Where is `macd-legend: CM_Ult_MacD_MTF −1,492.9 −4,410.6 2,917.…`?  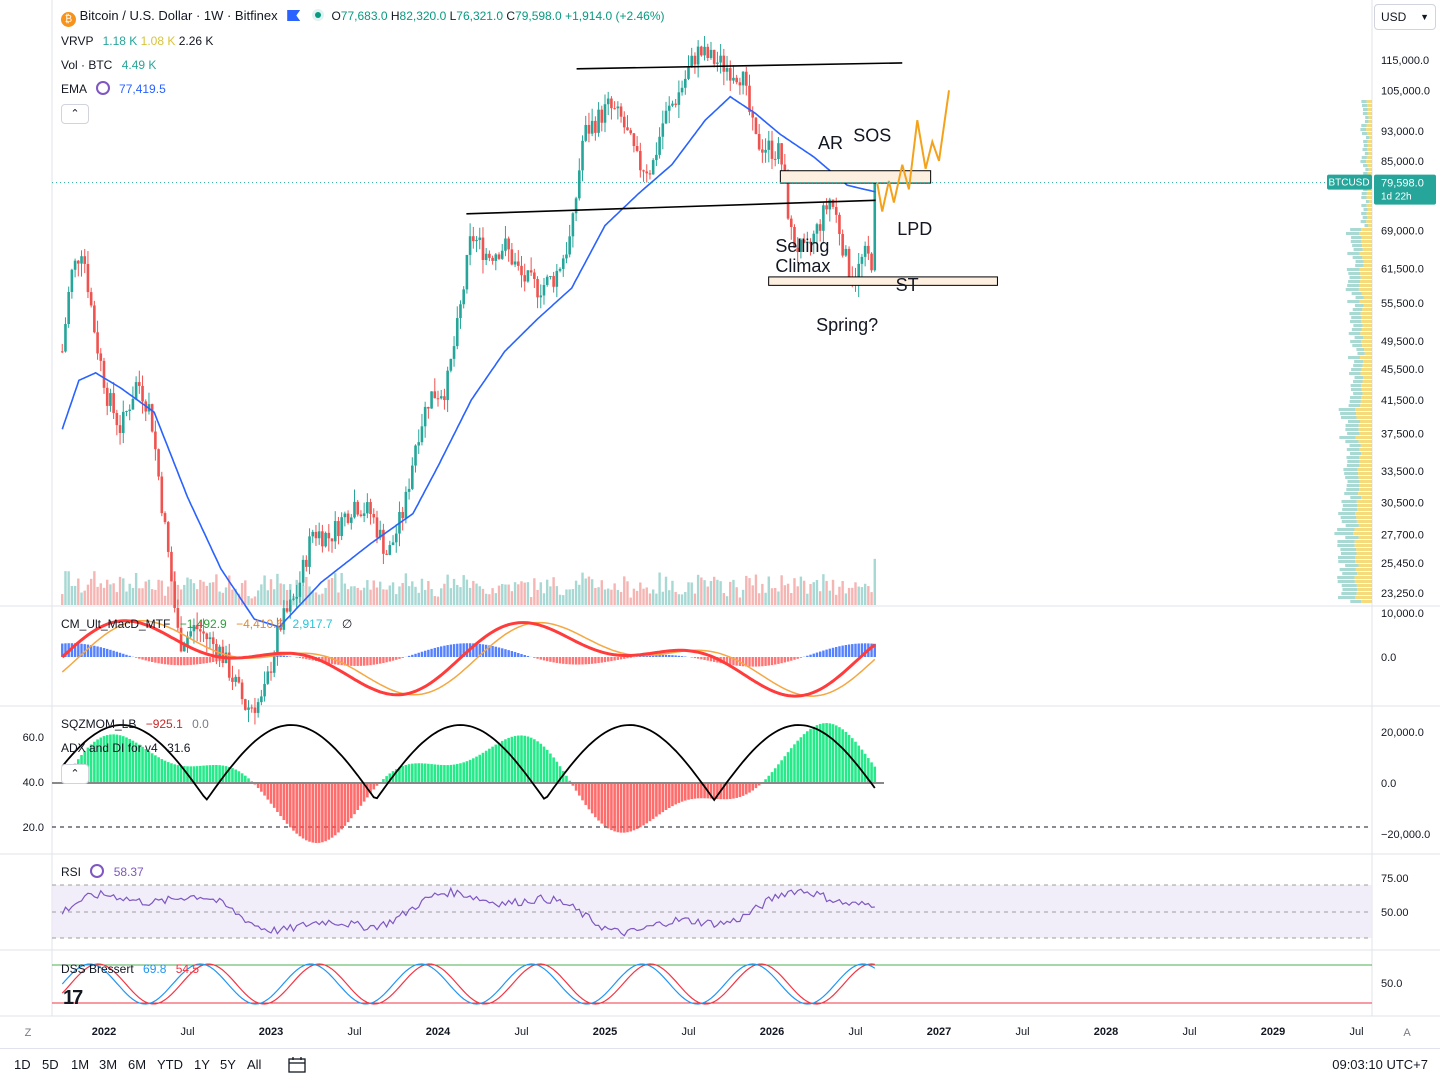 macd-legend: CM_Ult_MacD_MTF −1,492.9 −4,410.6 2,917.… is located at coordinates (206, 624).